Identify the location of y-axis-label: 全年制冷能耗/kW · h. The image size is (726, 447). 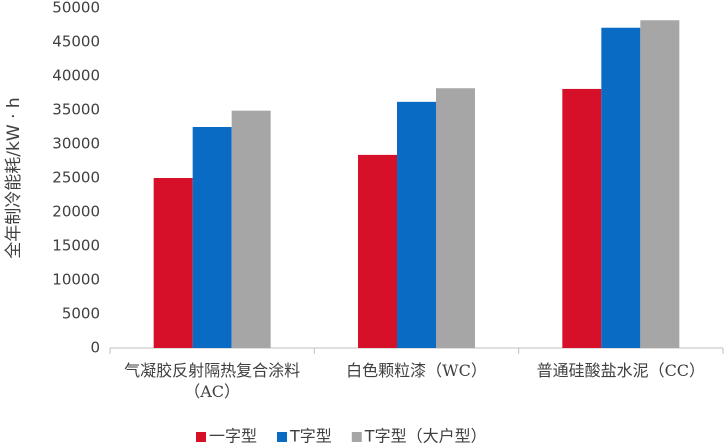
(14, 177).